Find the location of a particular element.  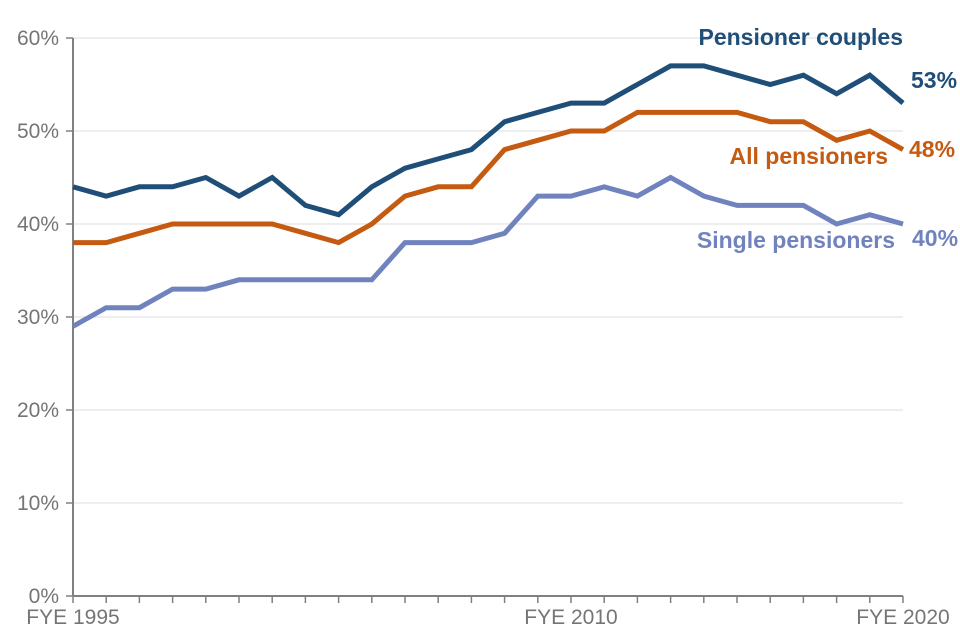

end-value-pensioner-couples: 53% is located at coordinates (934, 80).